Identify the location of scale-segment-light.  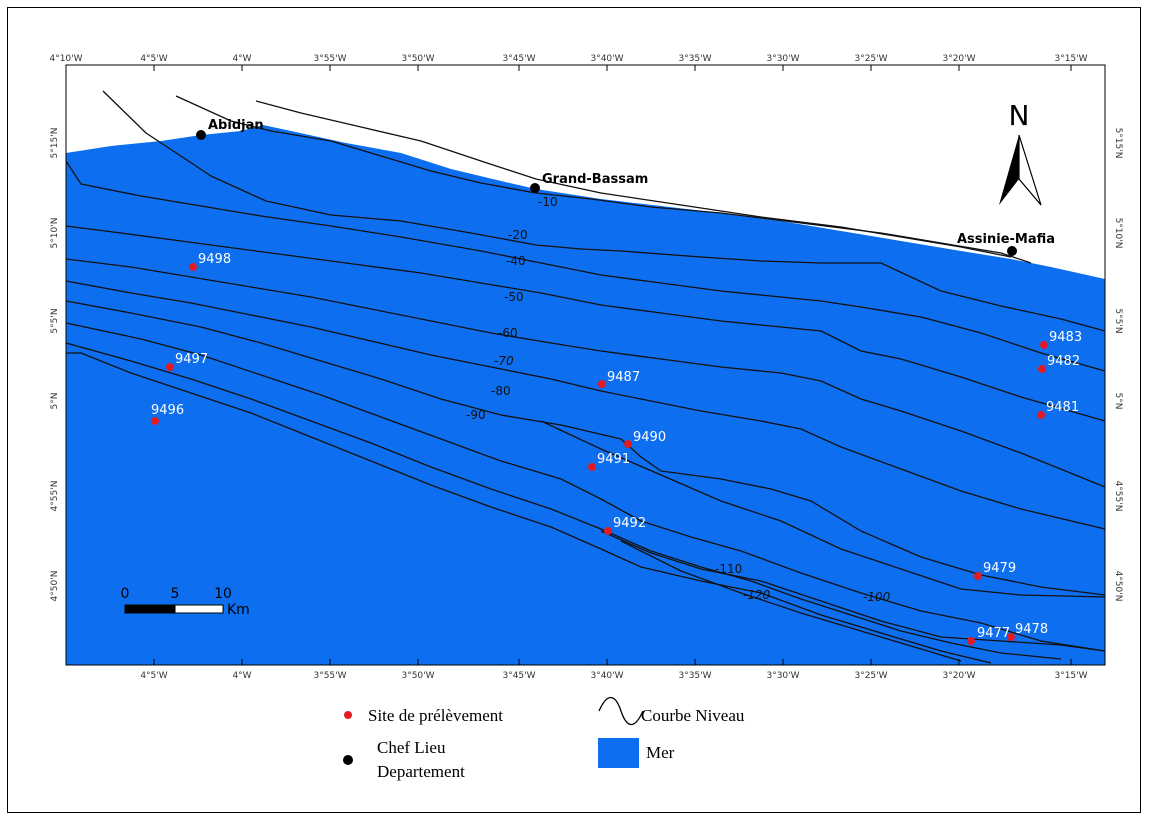
(199, 609).